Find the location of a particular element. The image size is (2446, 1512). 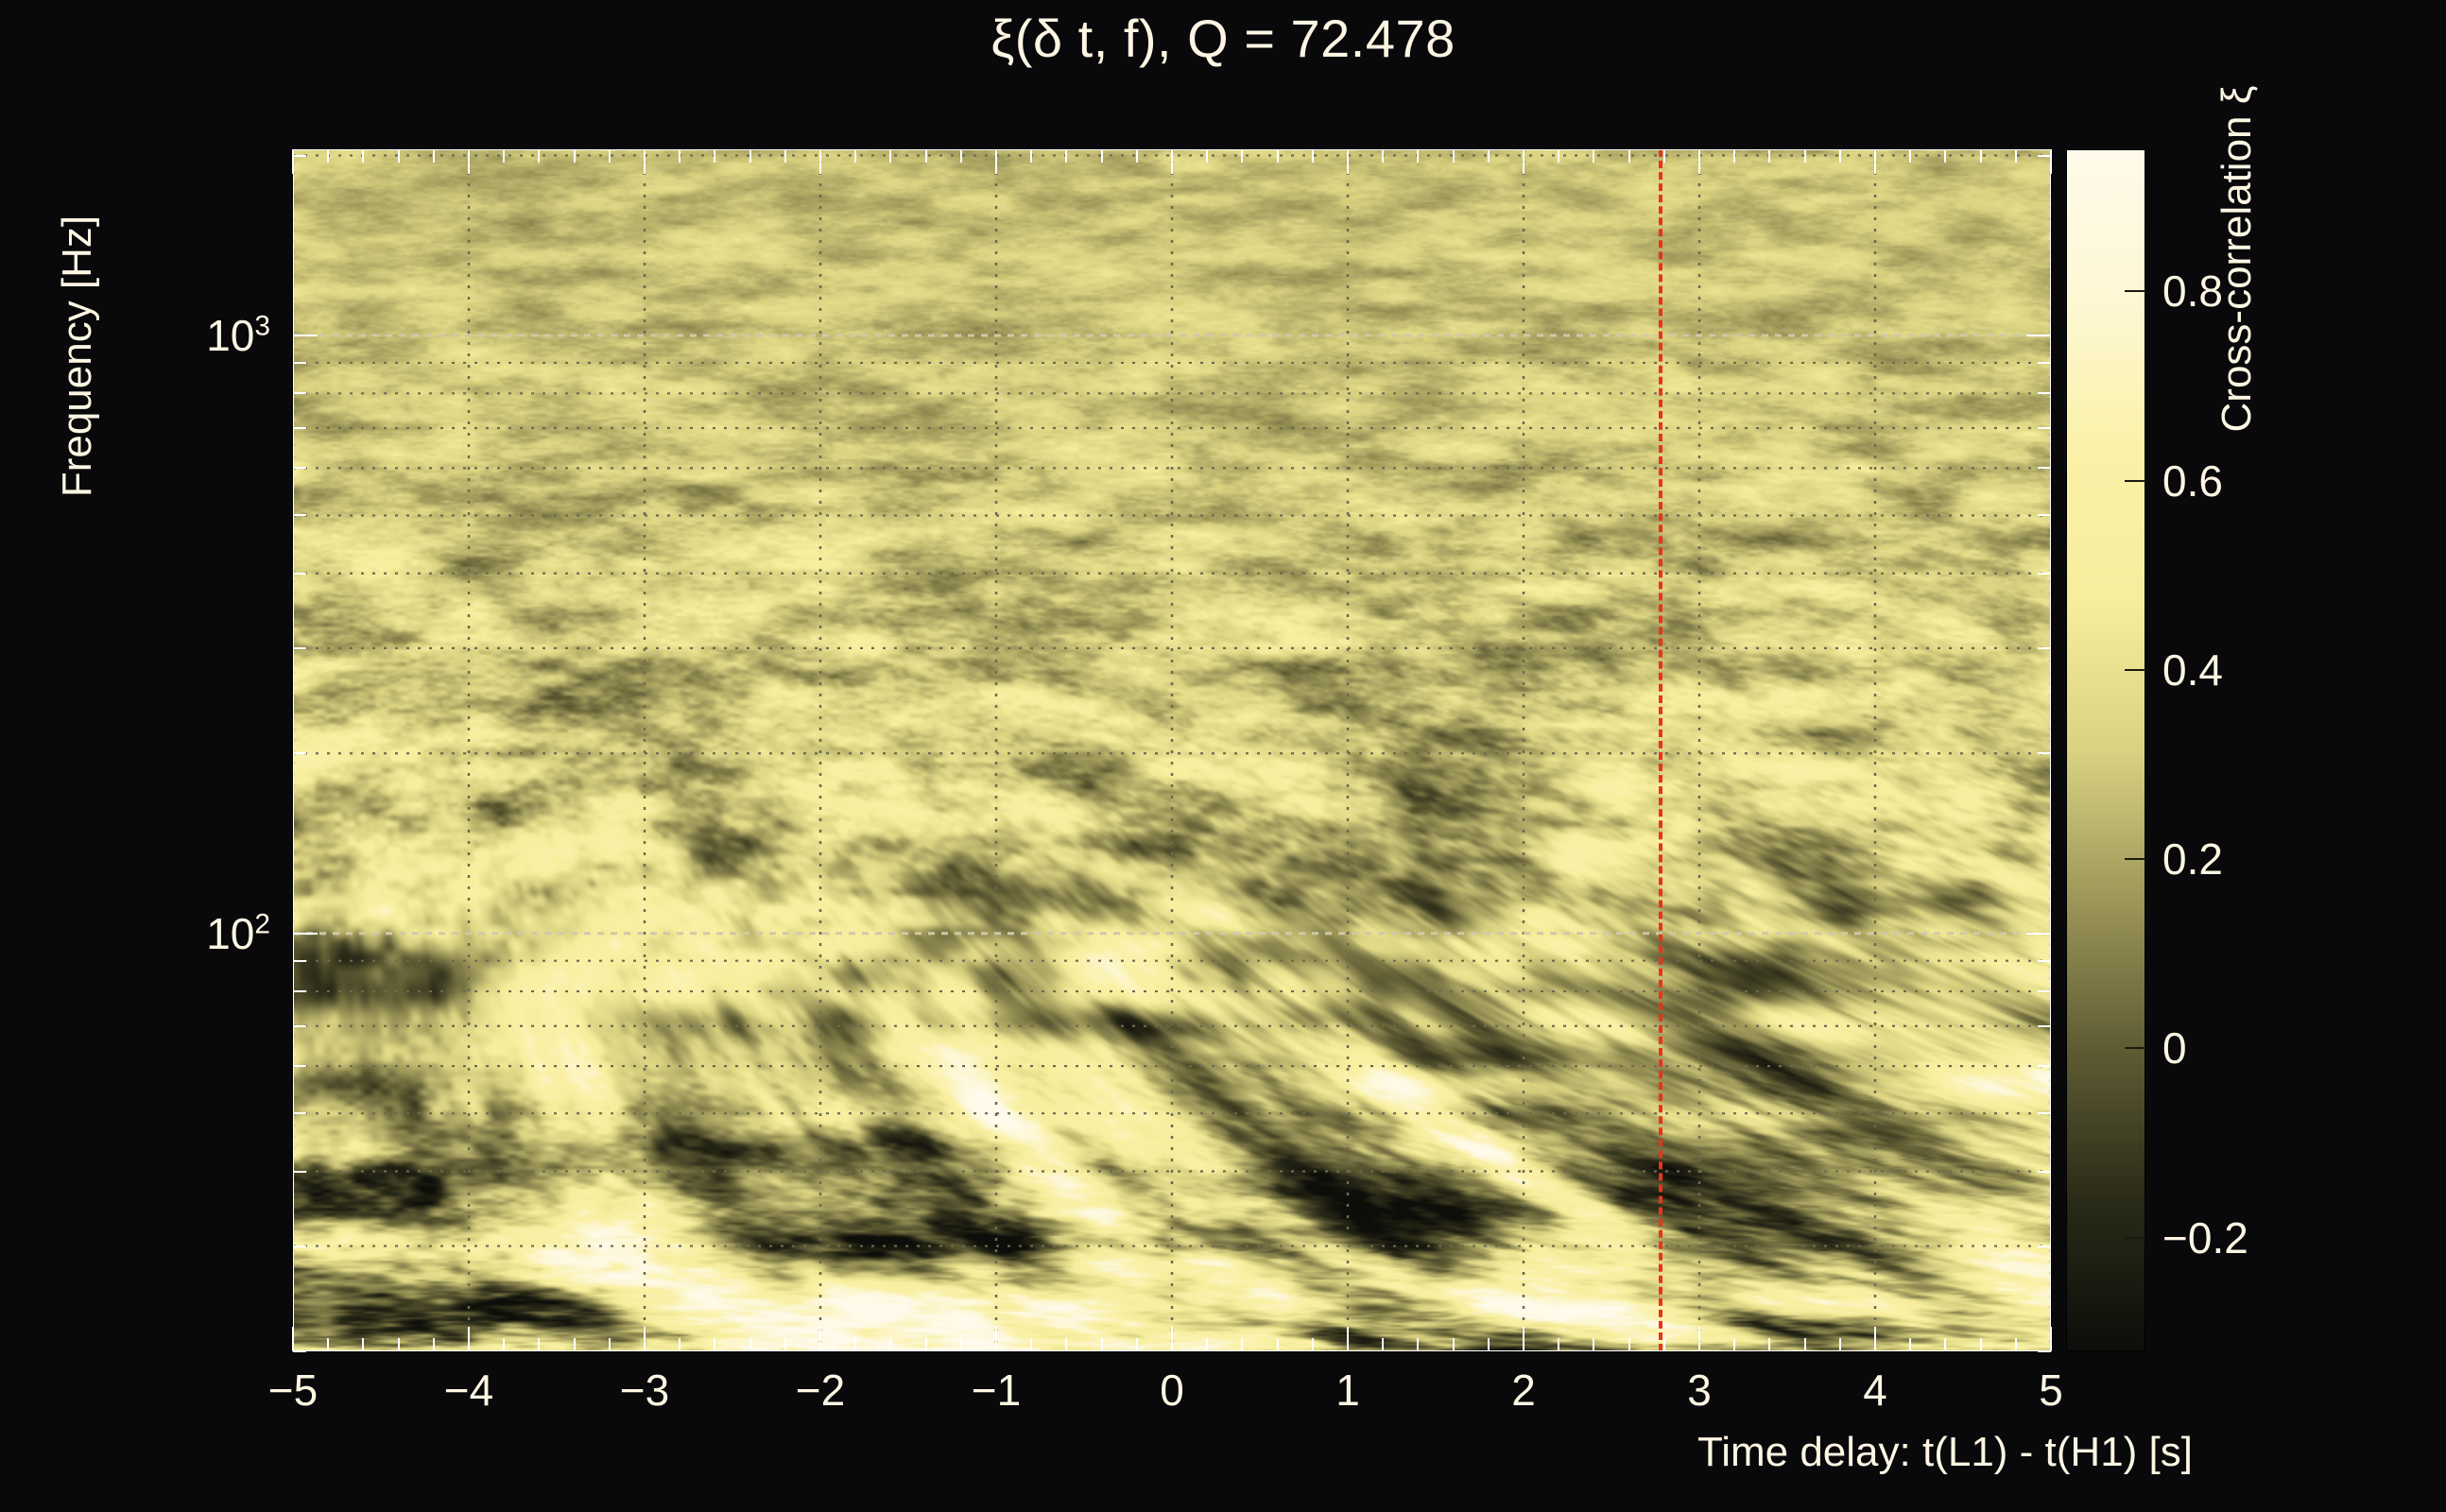

colorbar-tick-label: 0.4 is located at coordinates (2192, 669).